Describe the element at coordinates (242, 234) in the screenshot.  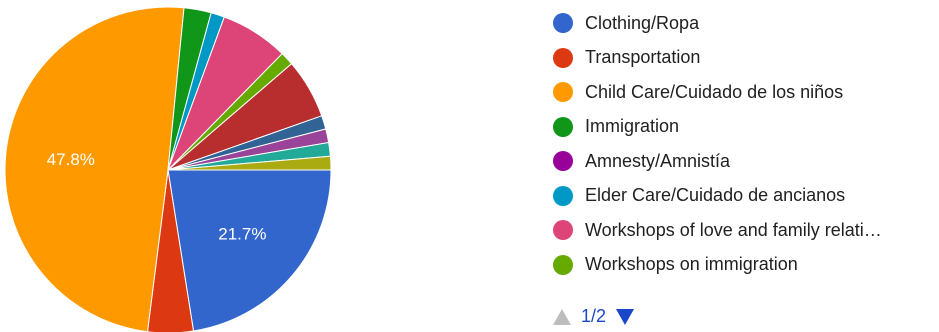
I see `pie-slice-label-0: 21.7%` at that location.